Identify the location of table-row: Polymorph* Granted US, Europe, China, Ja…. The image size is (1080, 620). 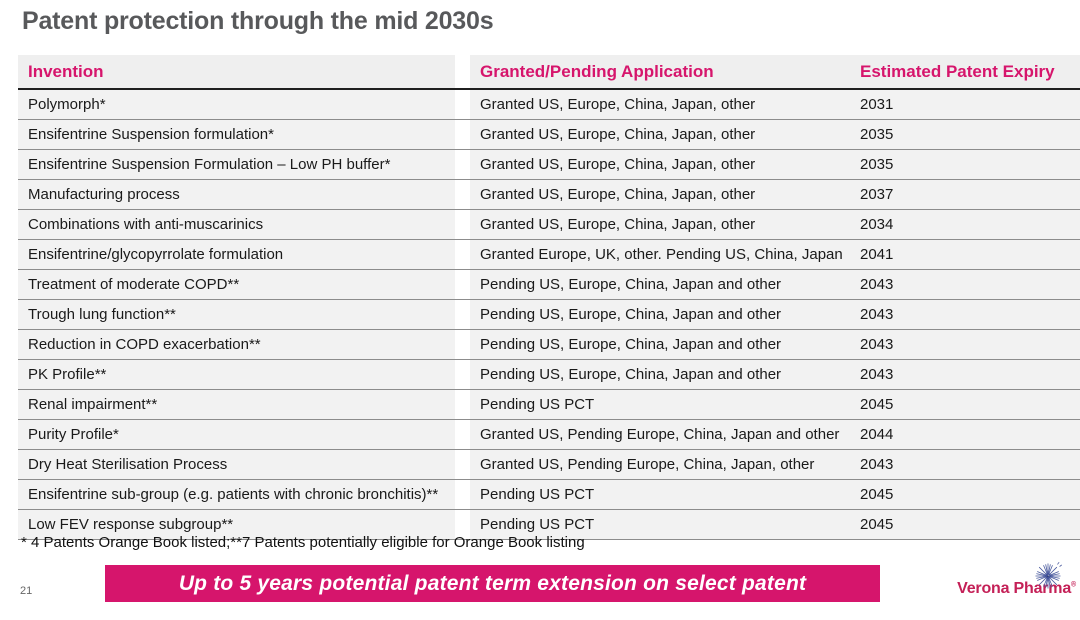
(549, 105).